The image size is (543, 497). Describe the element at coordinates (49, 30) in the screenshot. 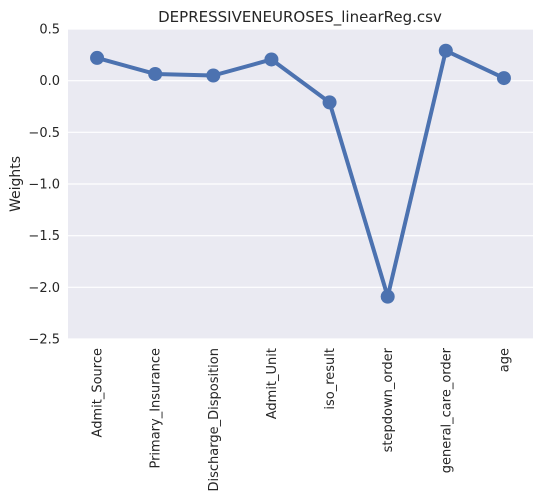

I see `y-tick-label: 0.5` at that location.